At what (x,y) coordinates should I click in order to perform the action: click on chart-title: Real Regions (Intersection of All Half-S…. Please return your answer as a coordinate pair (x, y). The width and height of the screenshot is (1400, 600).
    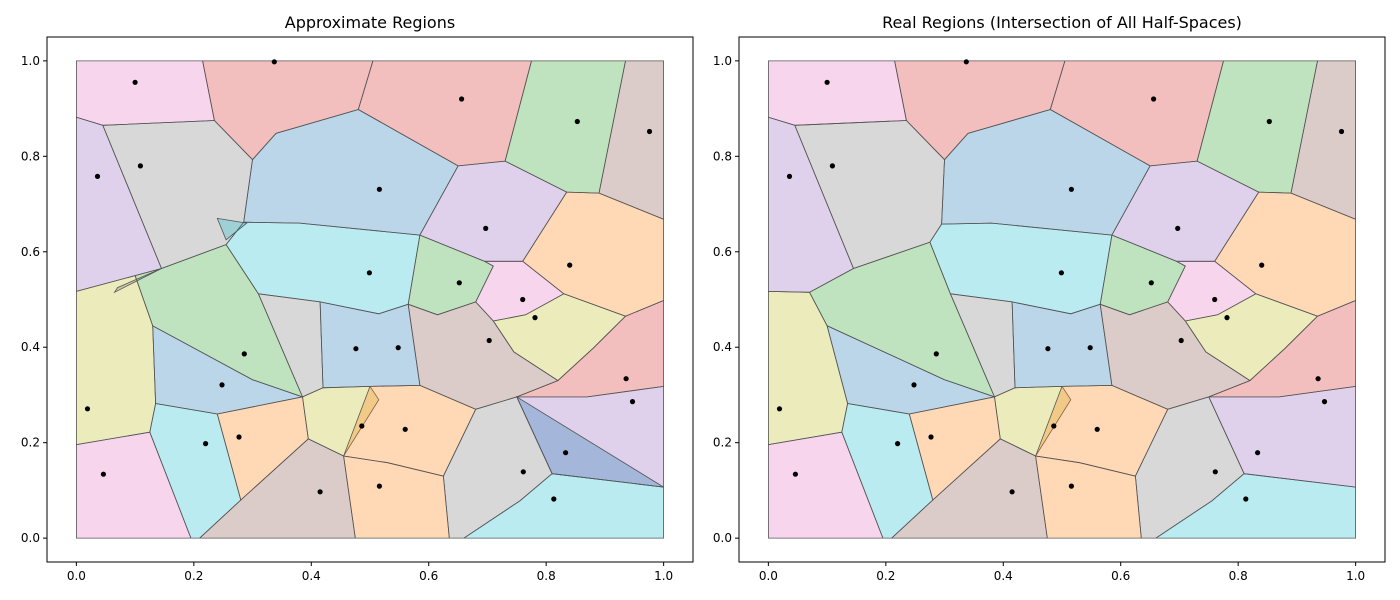
    Looking at the image, I should click on (1062, 22).